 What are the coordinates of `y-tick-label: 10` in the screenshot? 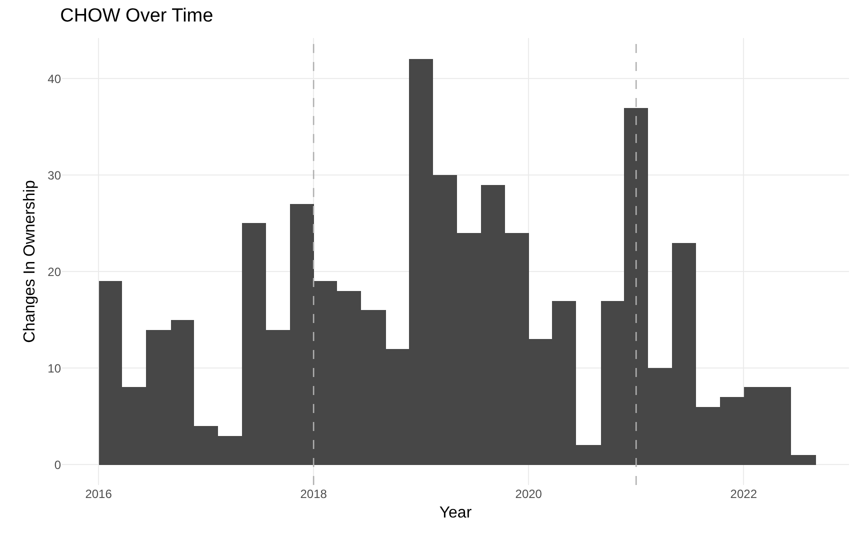 It's located at (55, 368).